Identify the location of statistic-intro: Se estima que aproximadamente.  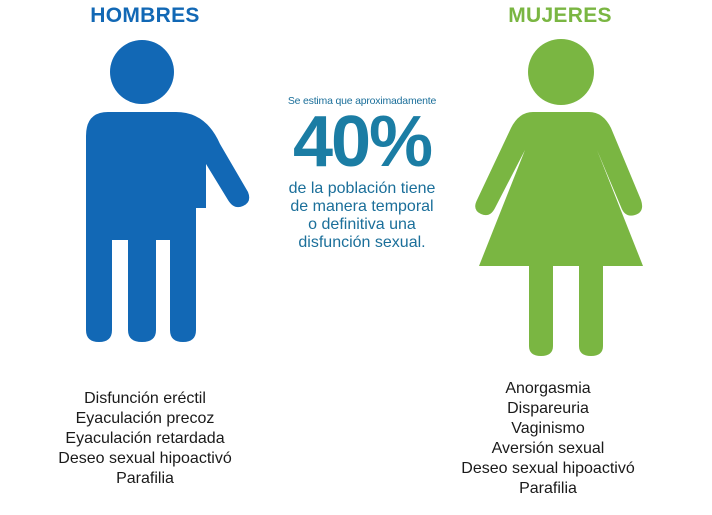
(362, 101).